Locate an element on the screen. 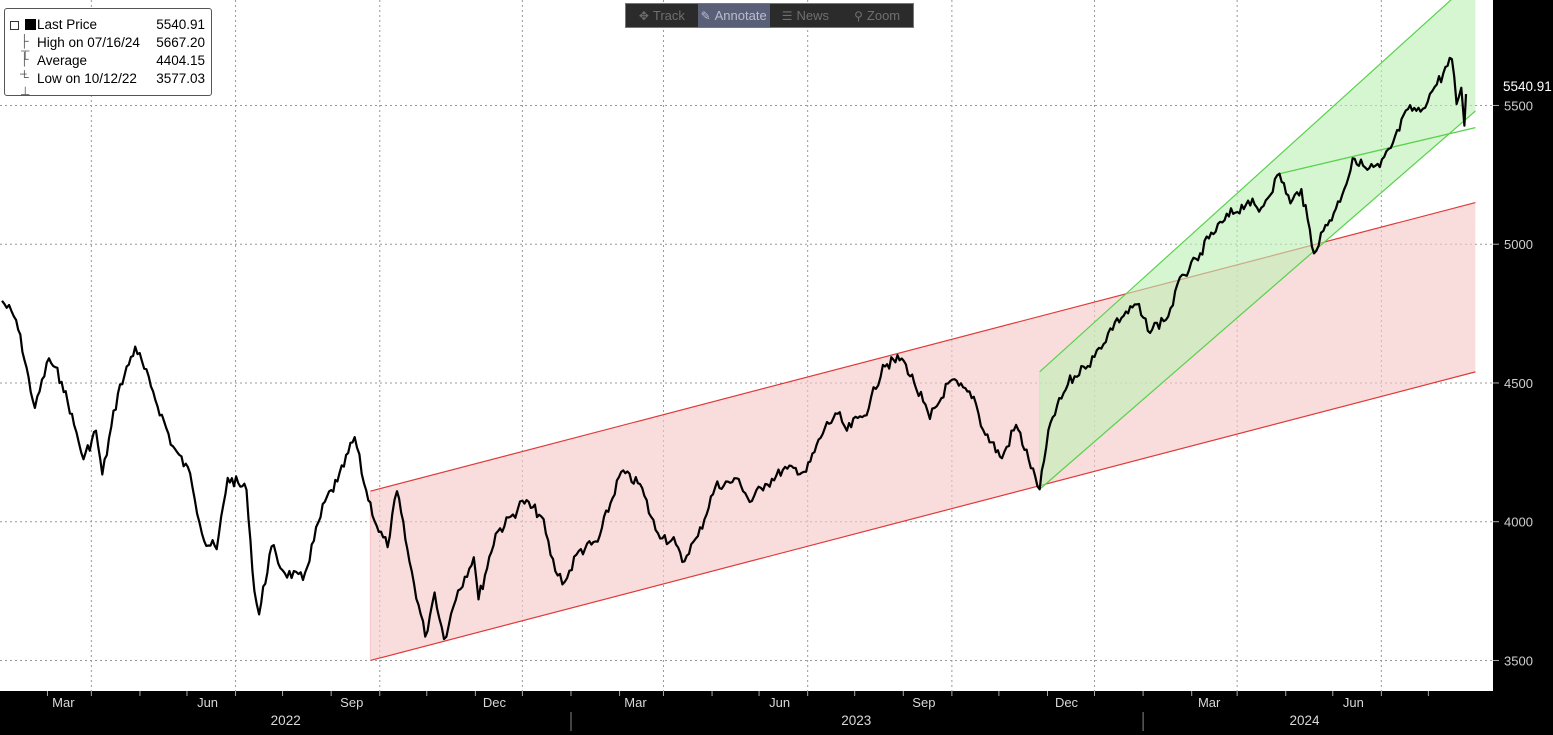 This screenshot has width=1553, height=735. chart-toolbar: ✥ Track ✎ Annotate ☰ News ⚲ Zoom is located at coordinates (769, 15).